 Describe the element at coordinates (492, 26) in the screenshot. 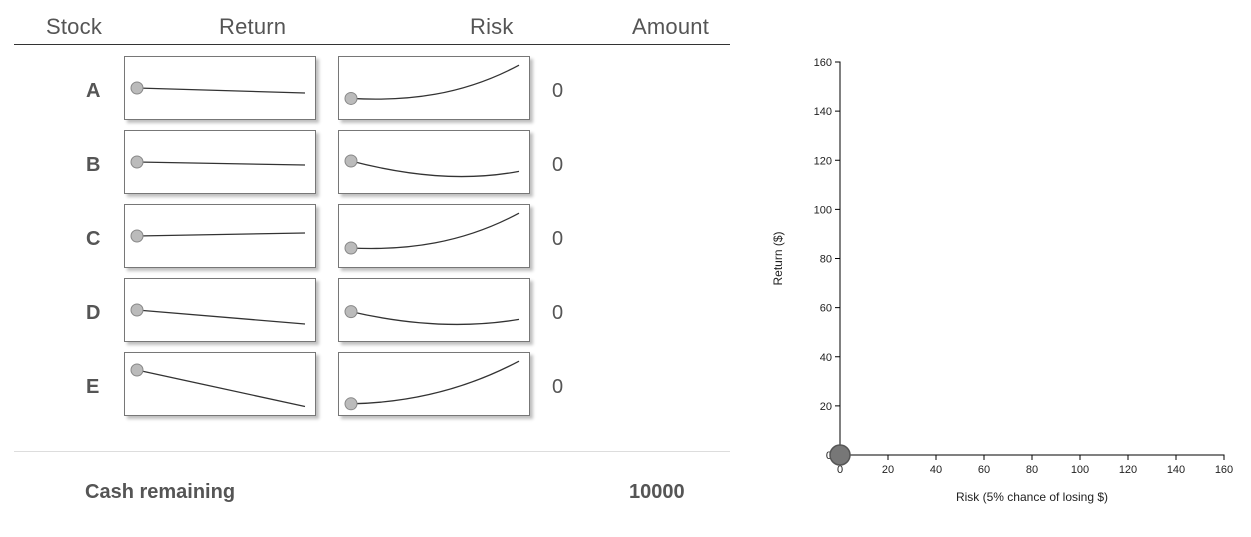

I see `header-risk: Risk` at that location.